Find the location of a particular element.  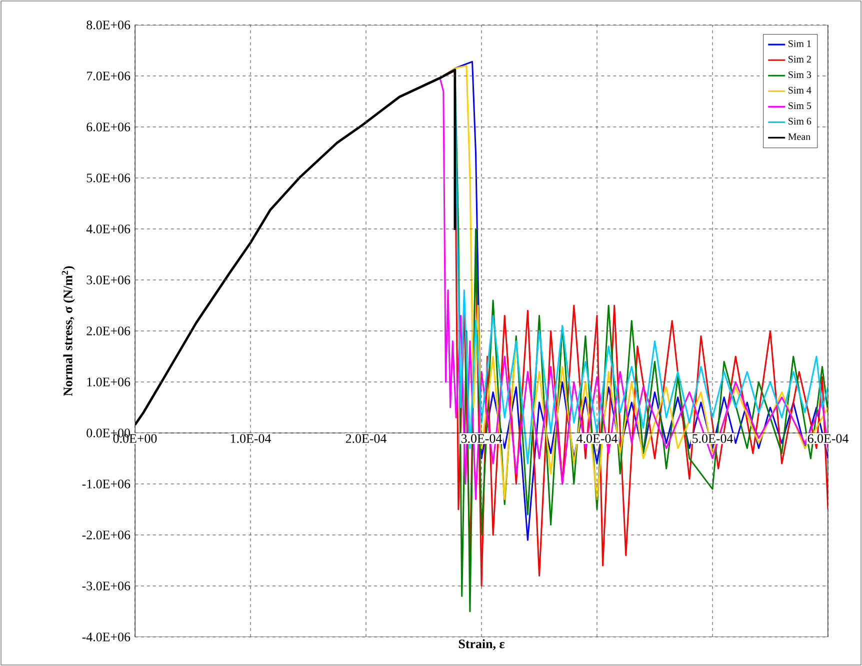

x-tick-label: 4.0E-04 is located at coordinates (597, 438).